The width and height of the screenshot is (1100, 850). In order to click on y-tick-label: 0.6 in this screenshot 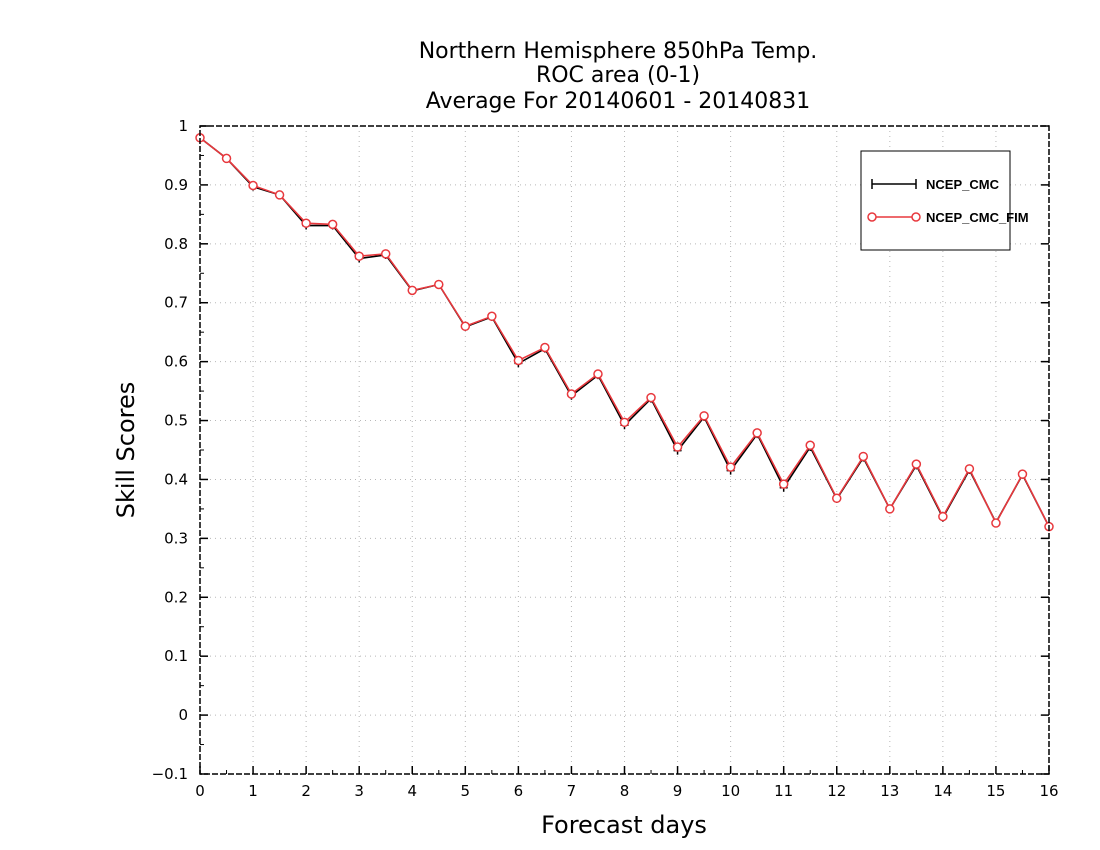, I will do `click(176, 362)`.